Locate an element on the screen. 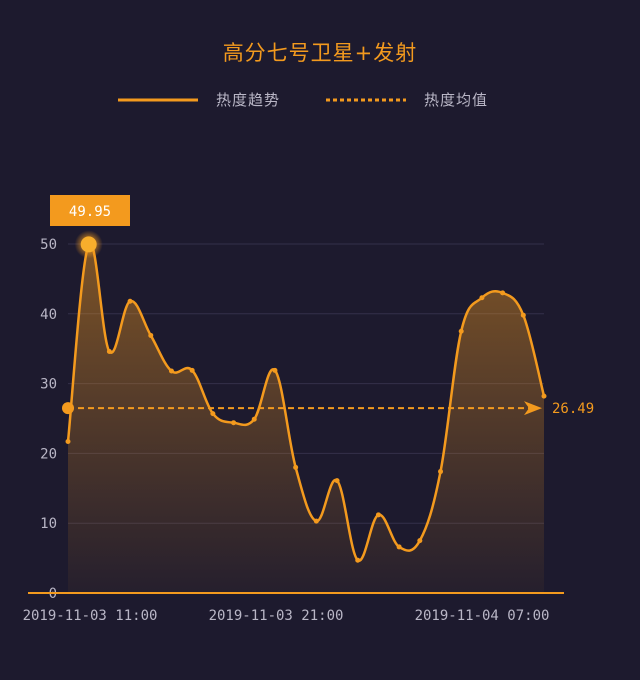  x-tick-label: 2019-11-03 11:00 is located at coordinates (90, 616).